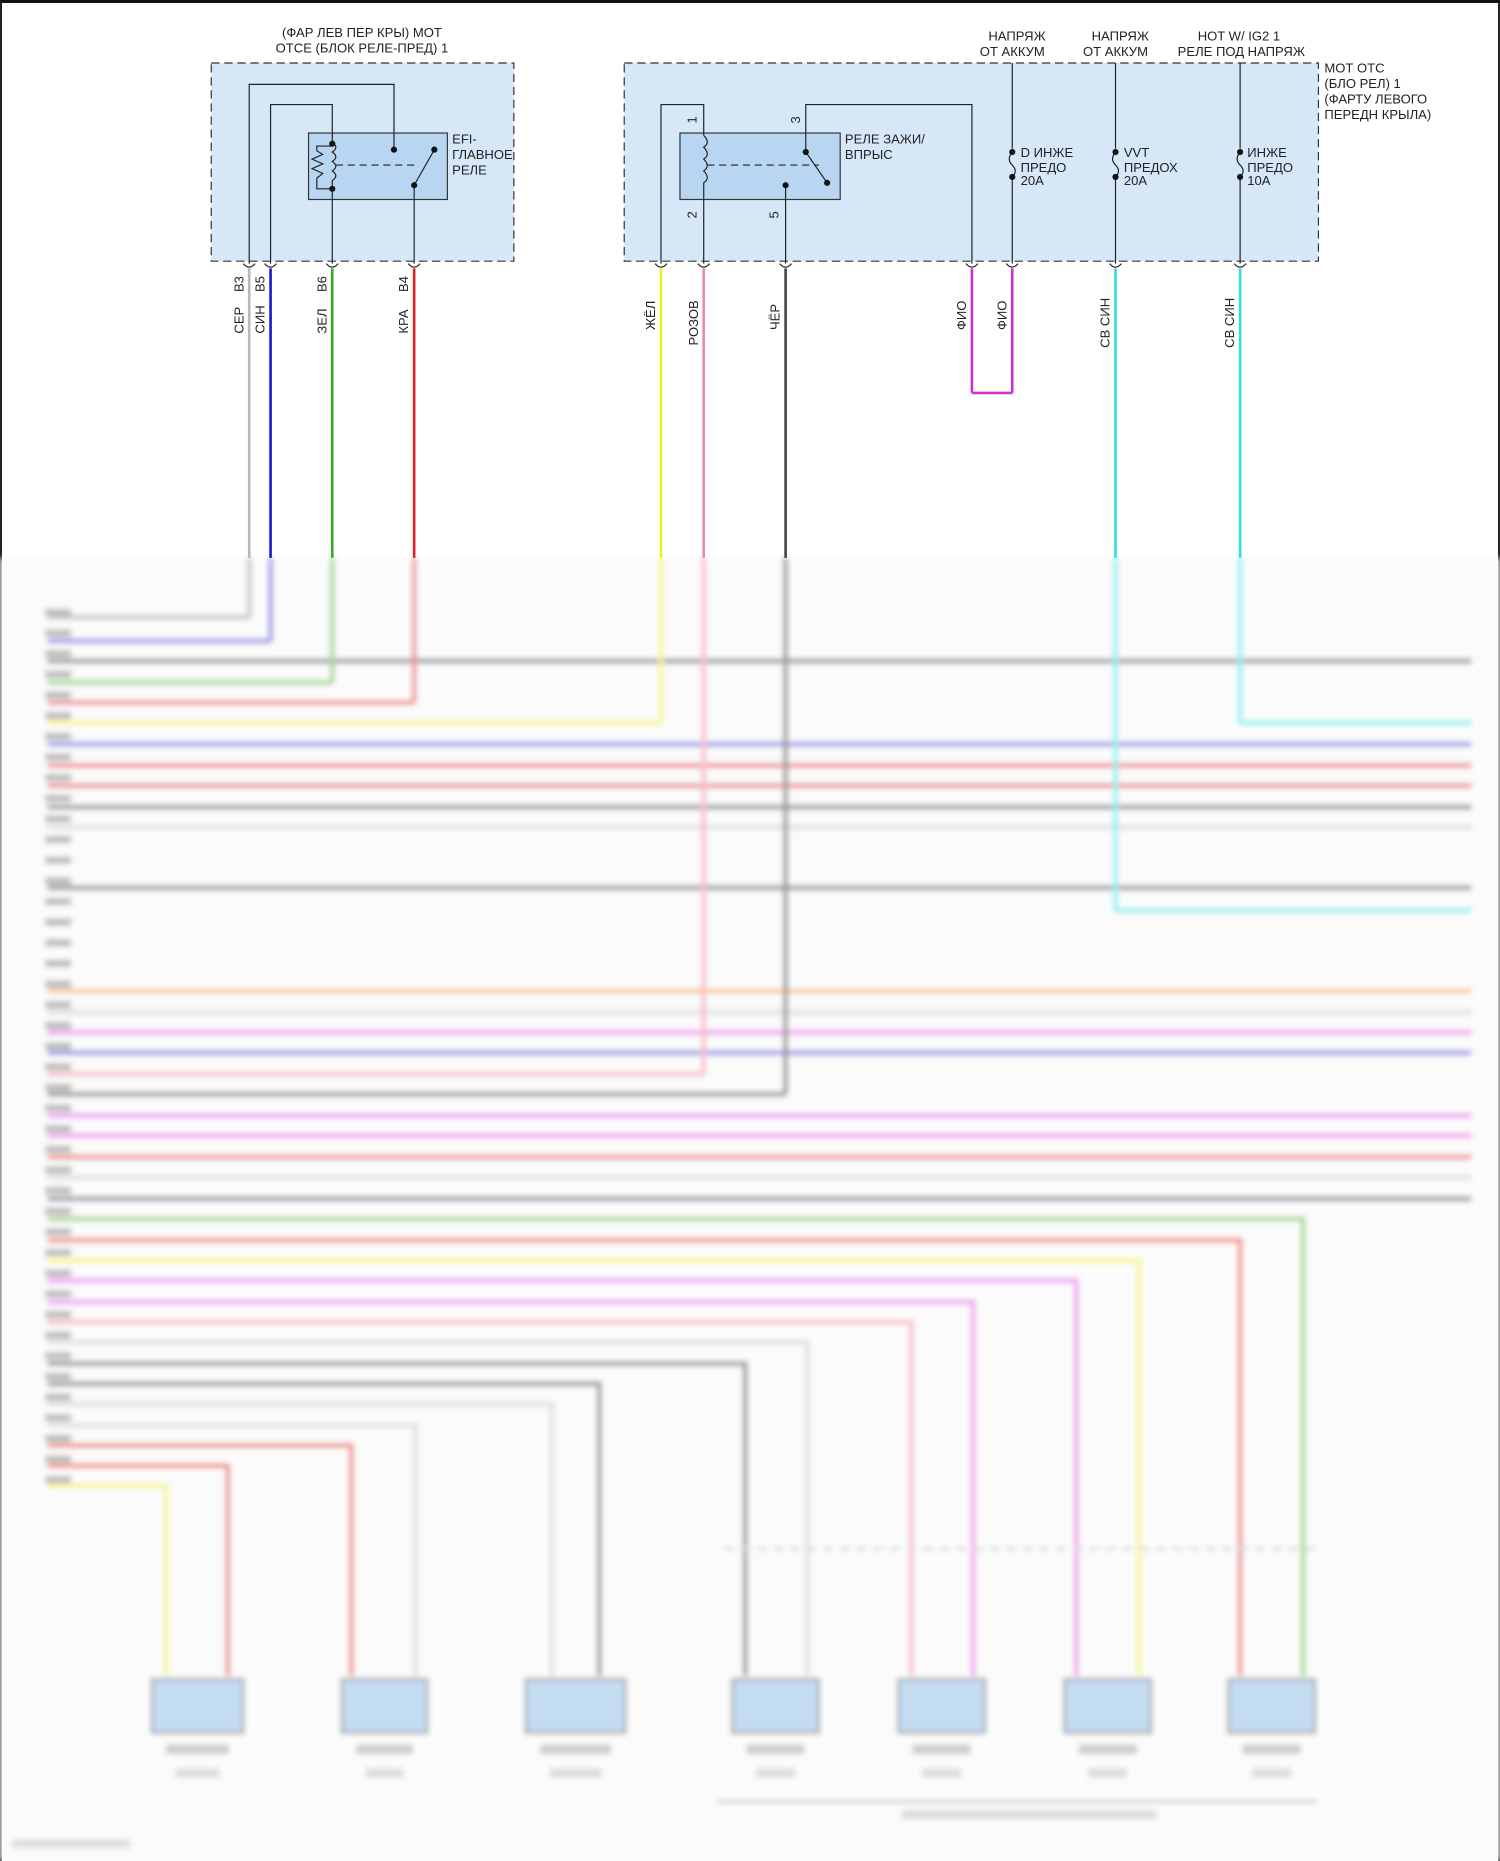 This screenshot has width=1500, height=1861. I want to click on wire-color-label: ЖЁЛ, so click(650, 315).